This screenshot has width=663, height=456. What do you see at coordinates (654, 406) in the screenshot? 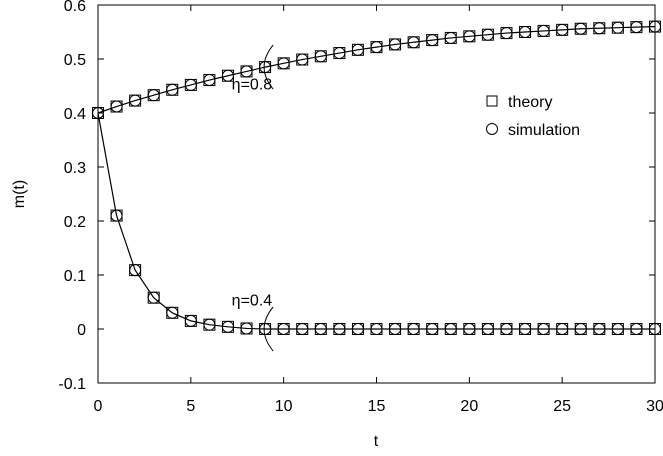
I see `x-tick-label: 30` at bounding box center [654, 406].